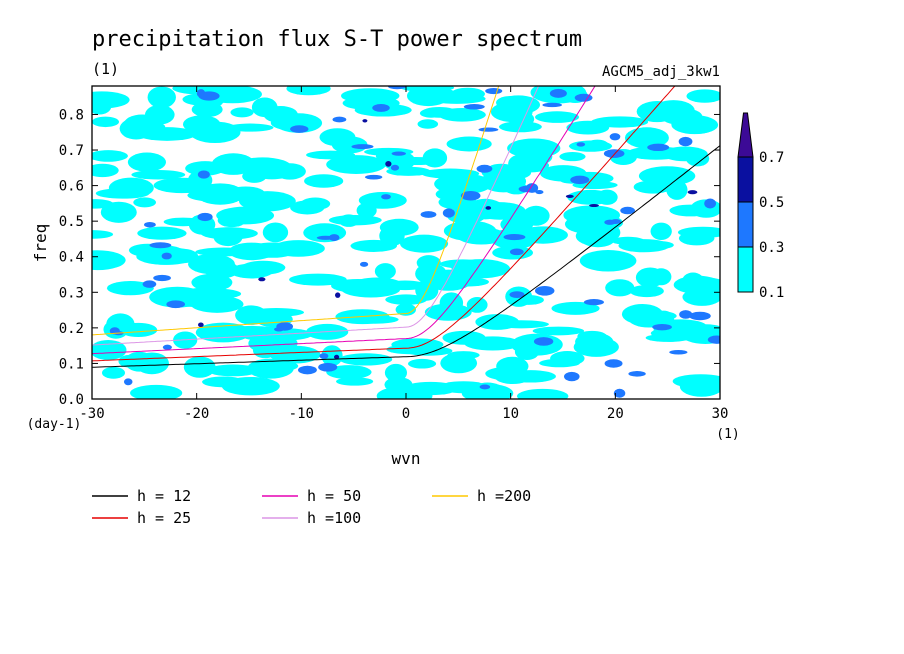 The width and height of the screenshot is (904, 654). I want to click on x-tick-label: -20, so click(196, 414).